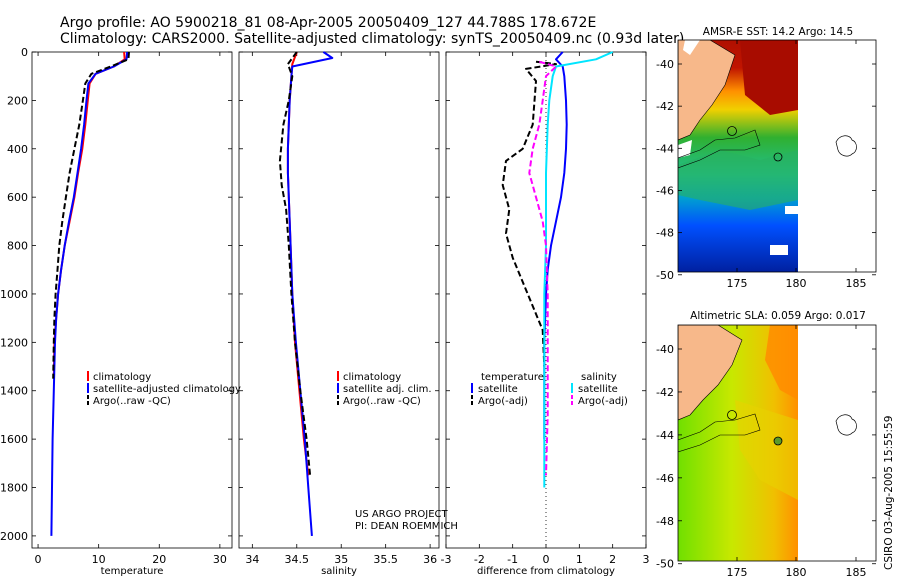 This screenshot has width=900, height=580. What do you see at coordinates (846, 425) in the screenshot?
I see `sla-island-outline` at bounding box center [846, 425].